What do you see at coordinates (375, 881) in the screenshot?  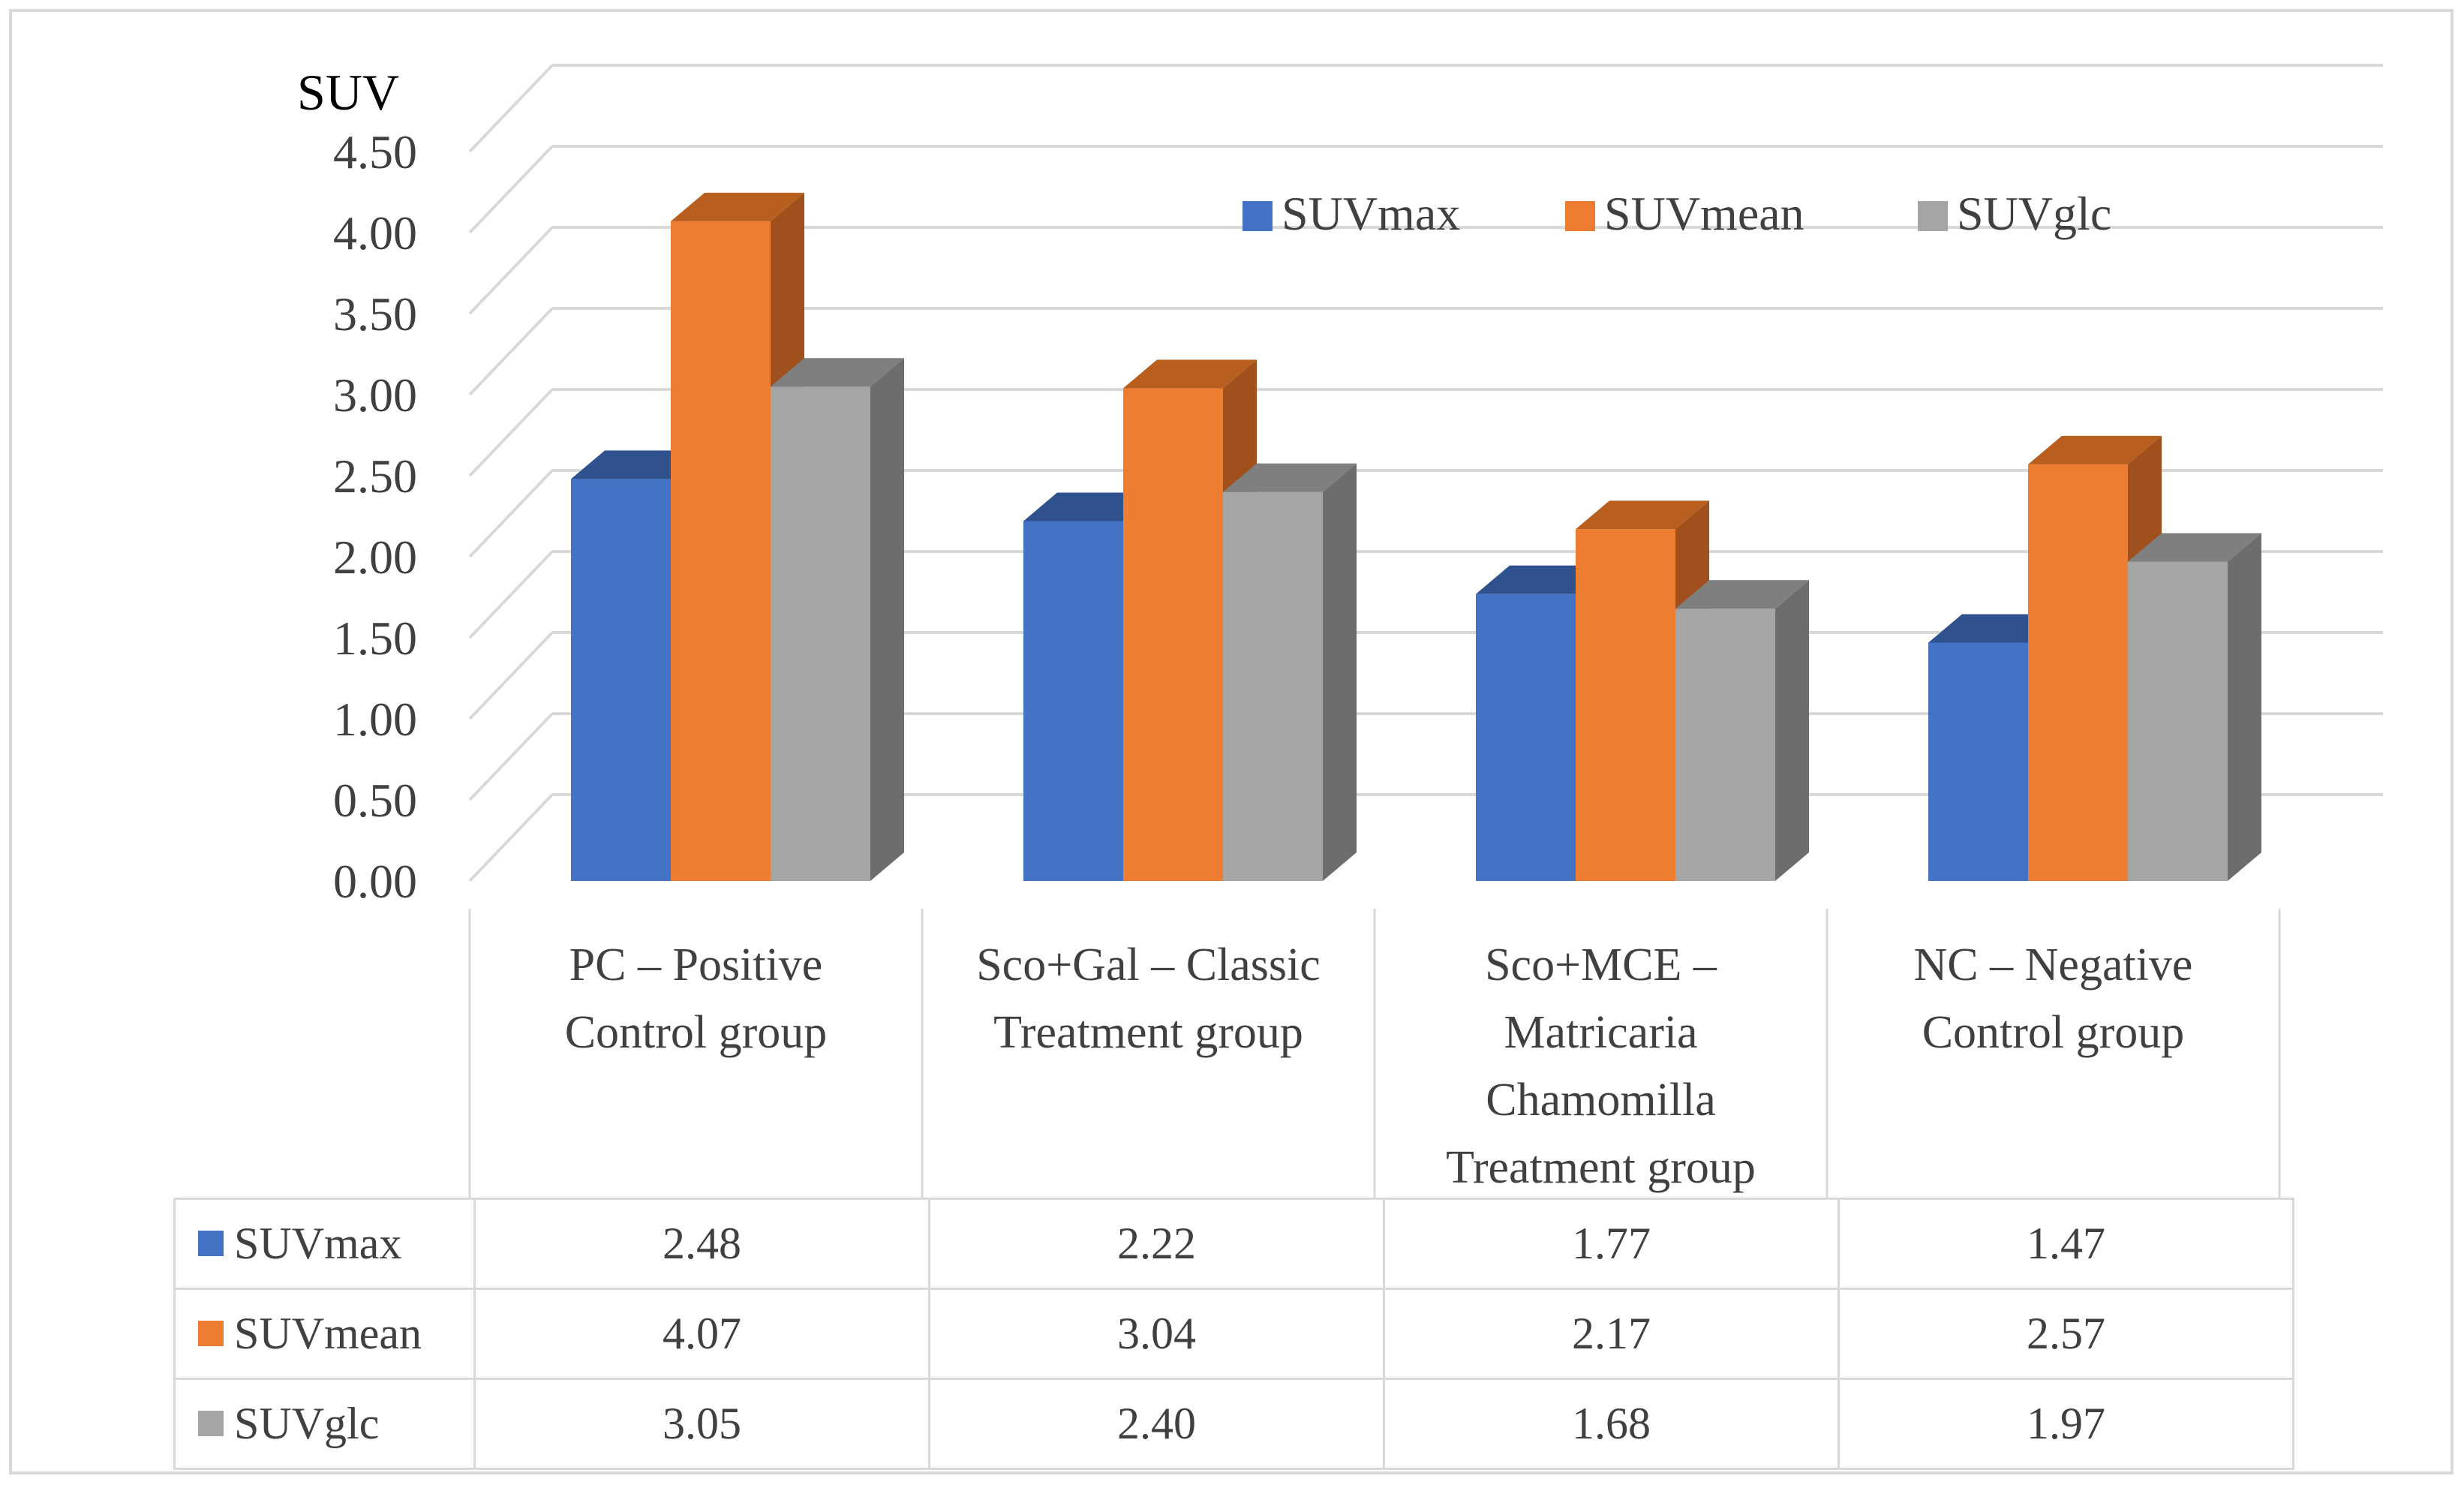 I see `y-tick-label: 0.00` at bounding box center [375, 881].